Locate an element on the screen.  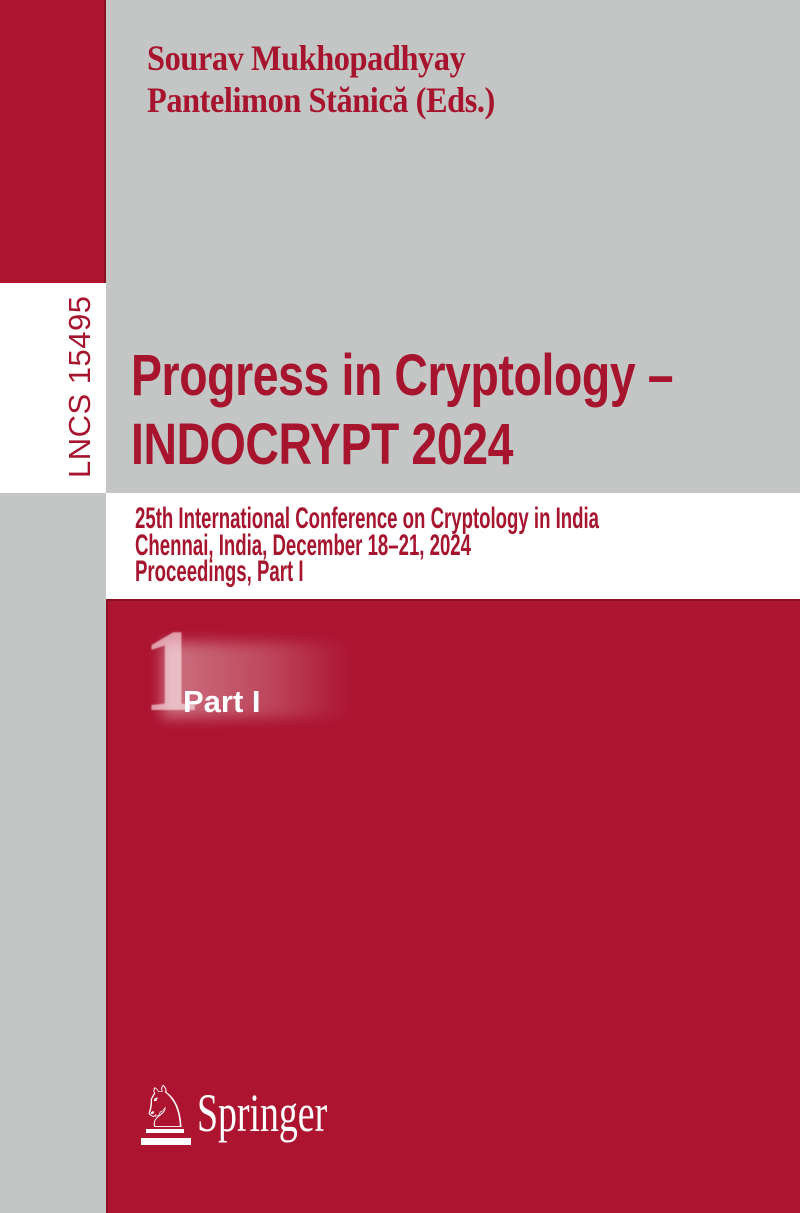
title-line-2: INDOCRYPT 2024 is located at coordinates (322, 444).